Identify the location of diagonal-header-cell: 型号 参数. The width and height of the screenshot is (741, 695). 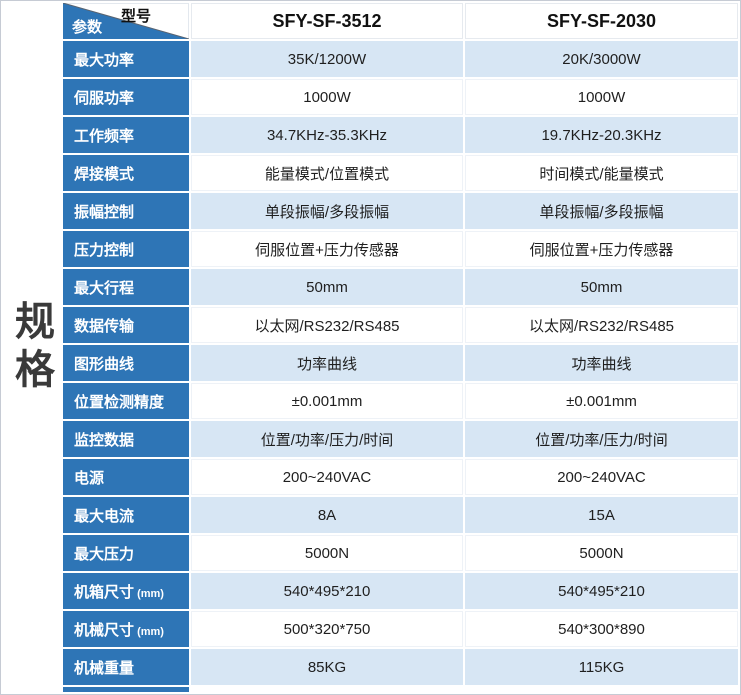
(126, 21).